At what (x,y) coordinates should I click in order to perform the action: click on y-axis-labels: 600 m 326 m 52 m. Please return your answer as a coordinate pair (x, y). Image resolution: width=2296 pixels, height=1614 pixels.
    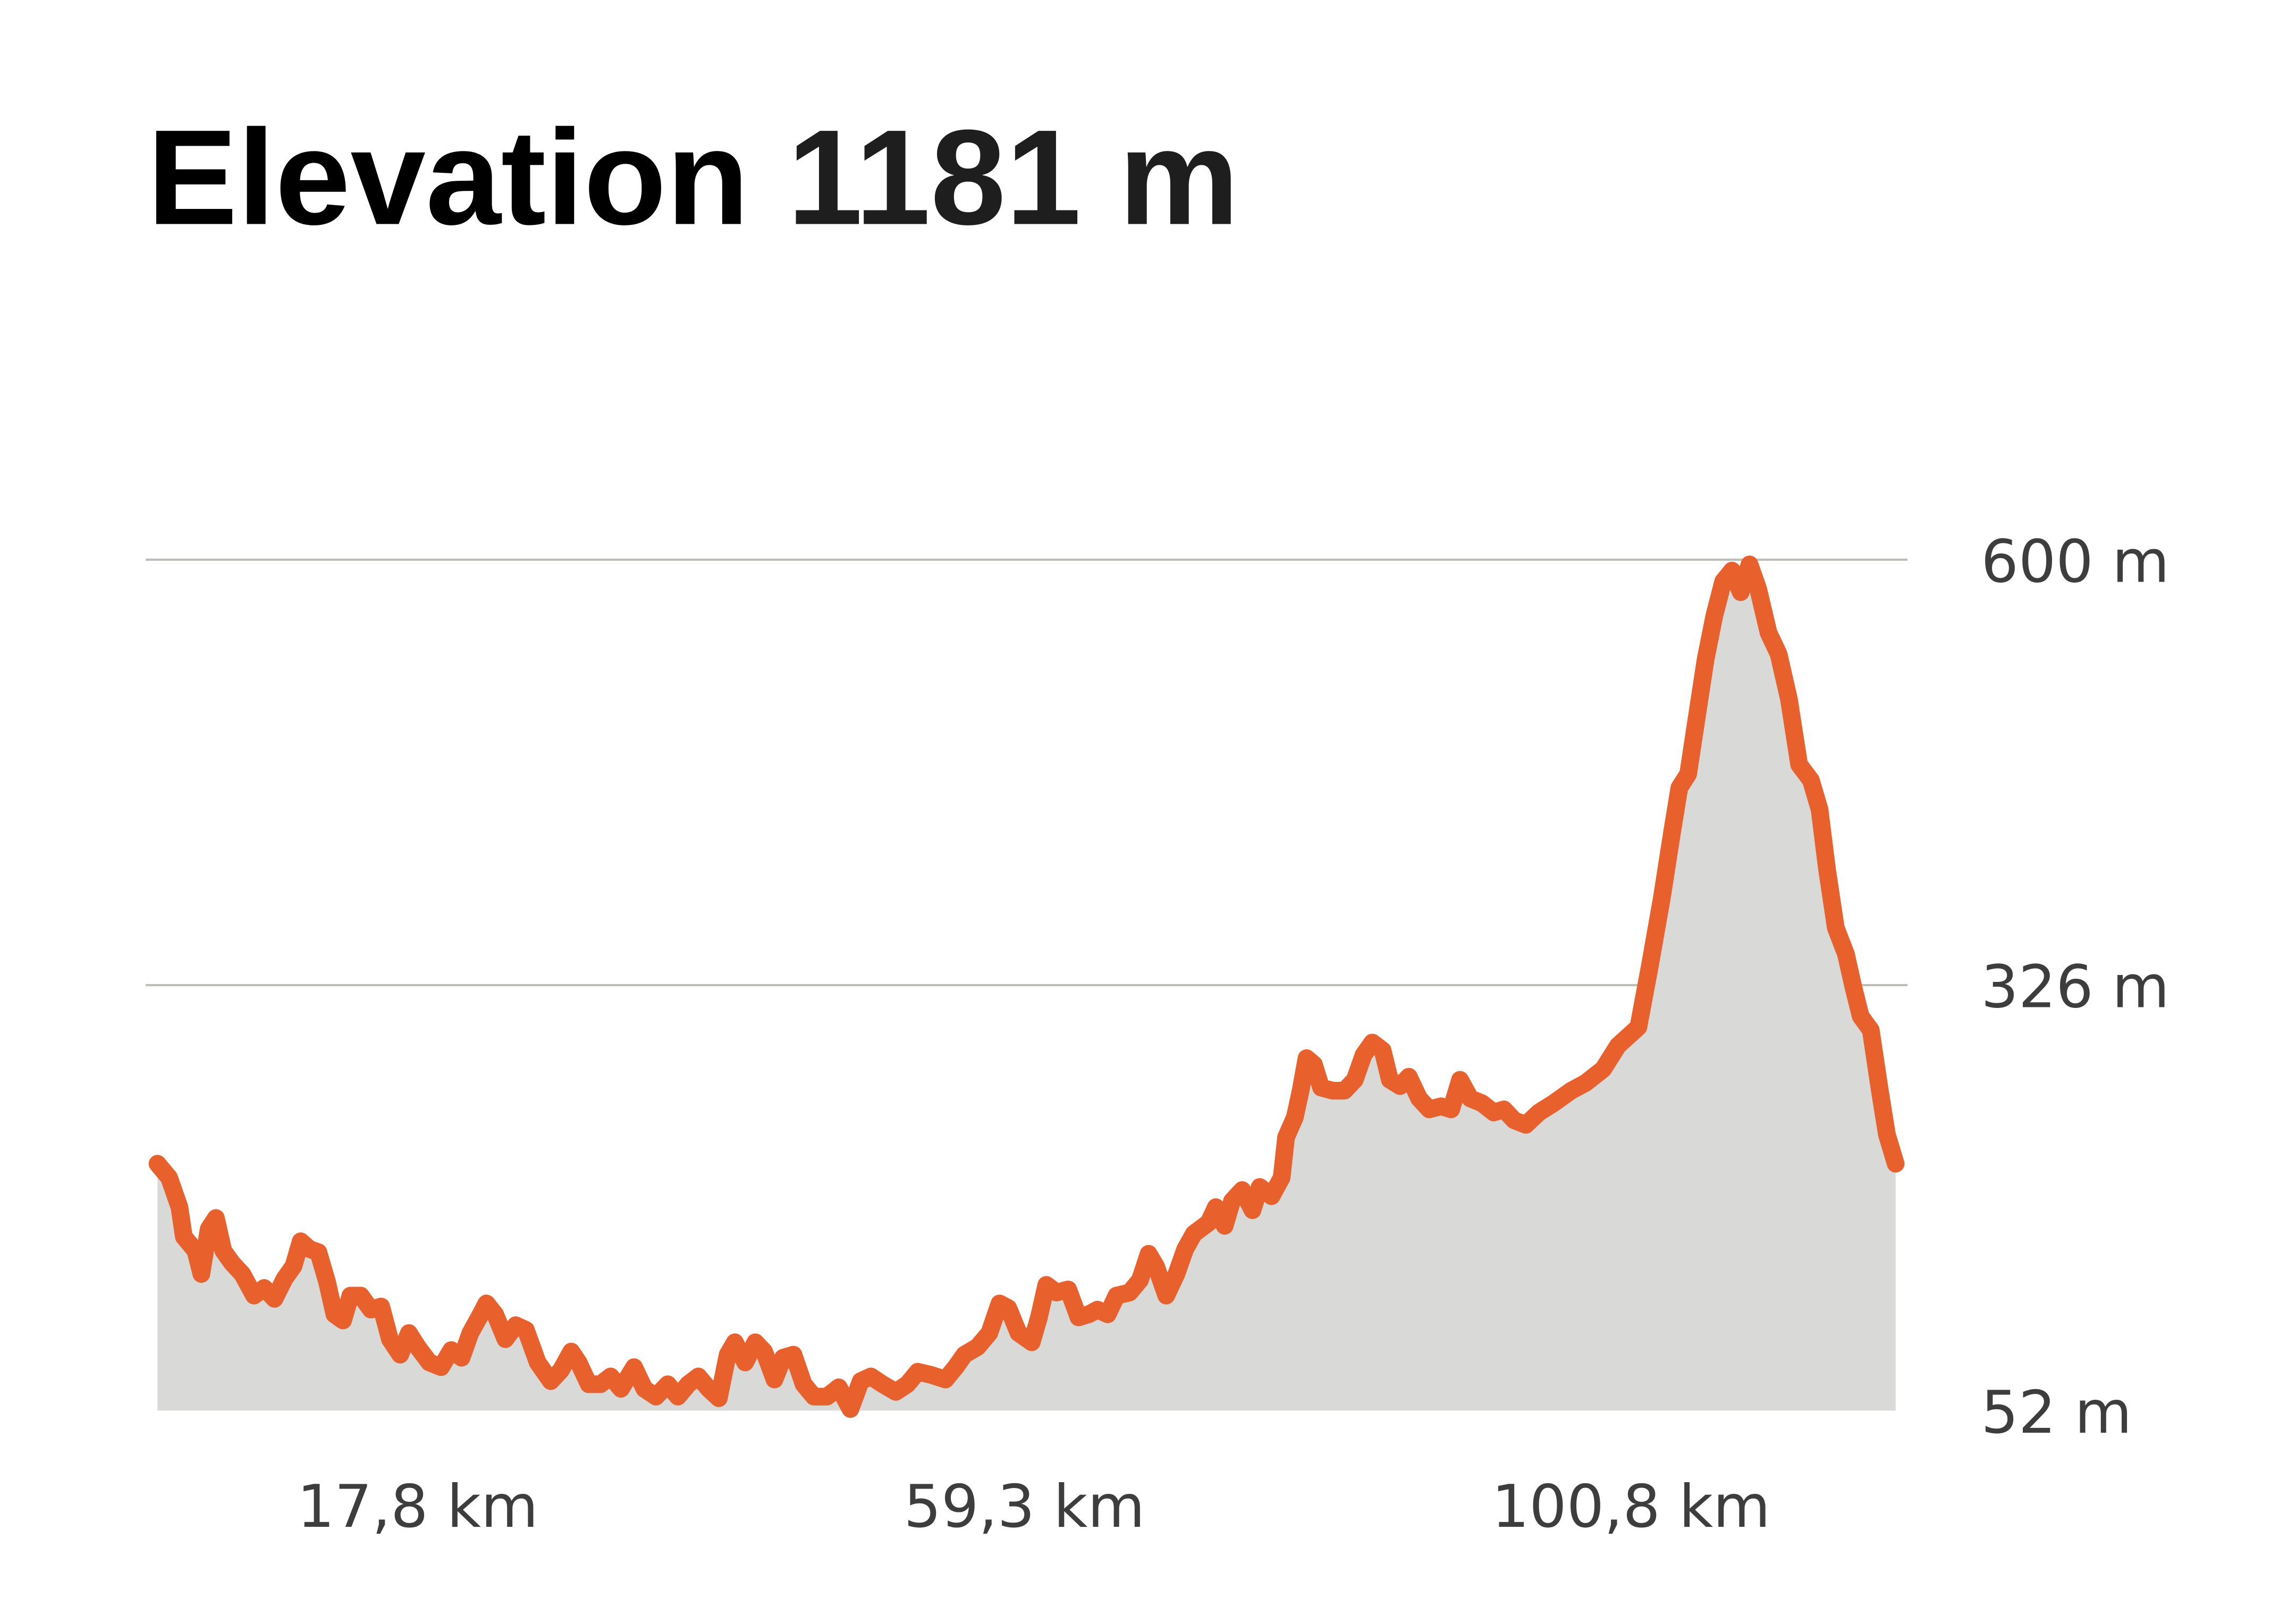
    Looking at the image, I should click on (2075, 987).